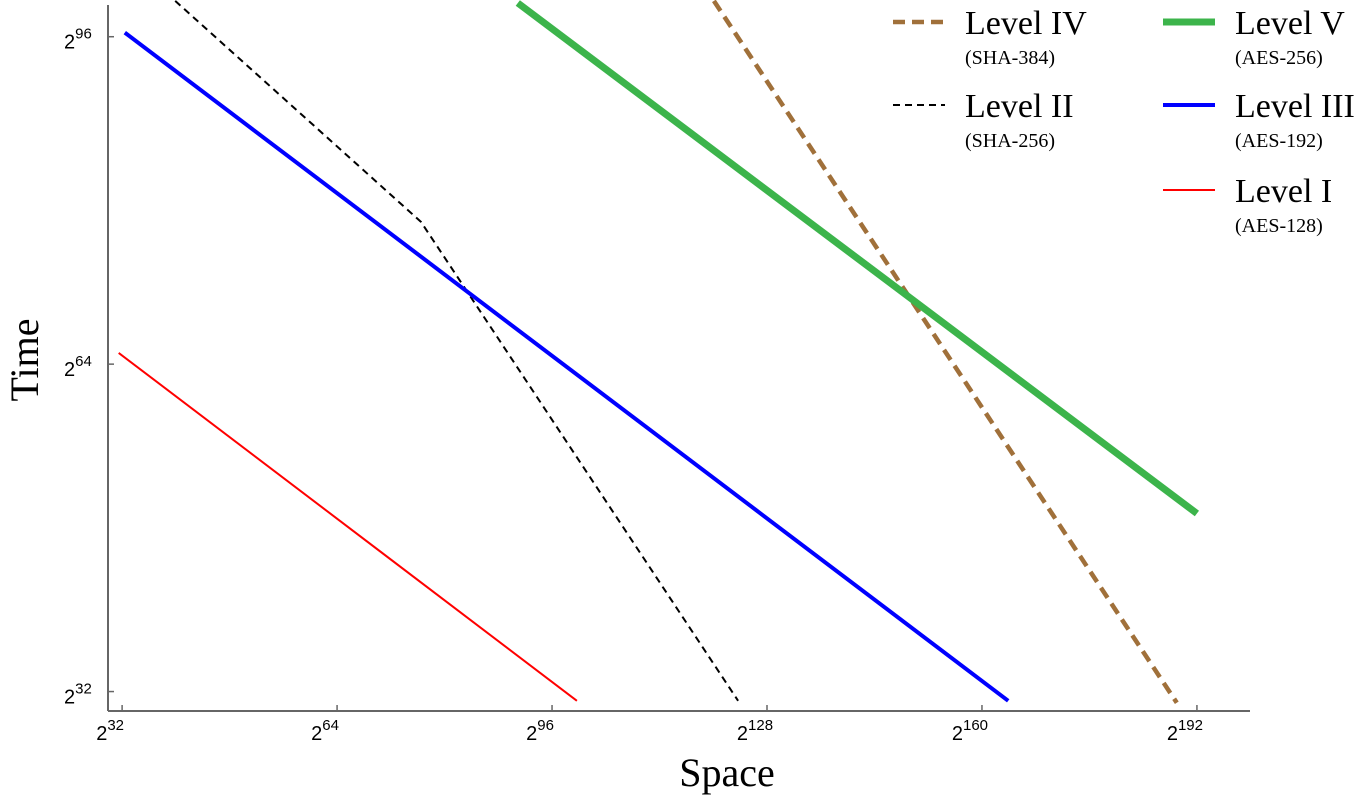 This screenshot has width=1369, height=799. Describe the element at coordinates (1019, 106) in the screenshot. I see `legend-label: Level II` at that location.